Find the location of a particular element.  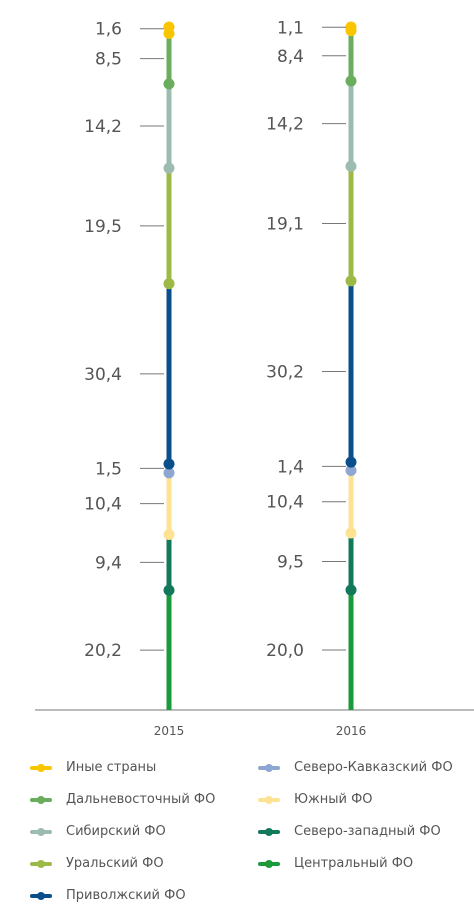

data-label: 30,2 is located at coordinates (285, 373).